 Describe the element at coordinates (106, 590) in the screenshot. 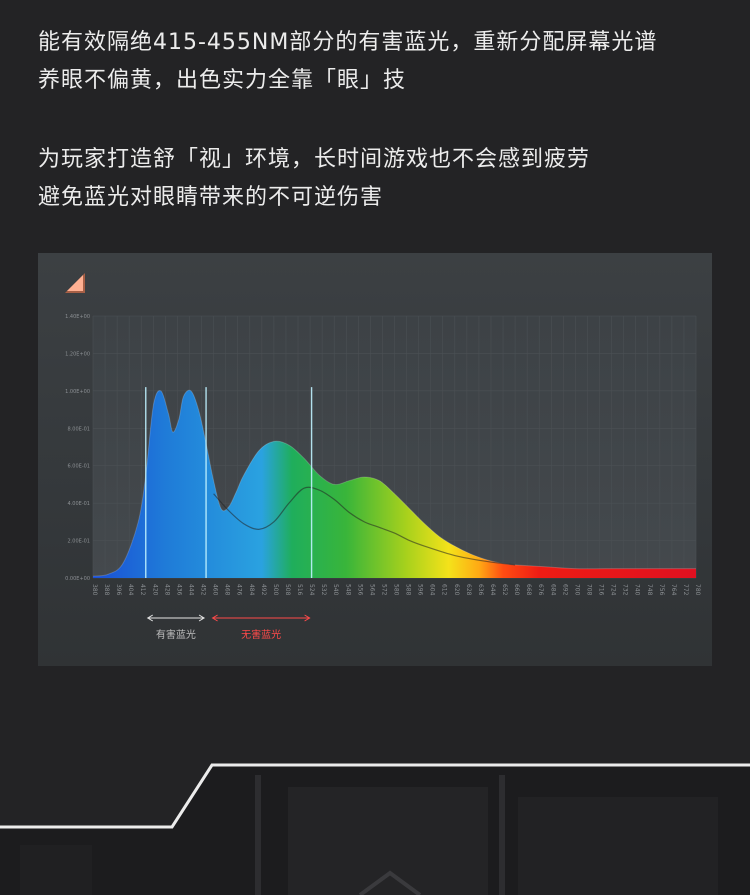

I see `x-tick-label: 388` at that location.